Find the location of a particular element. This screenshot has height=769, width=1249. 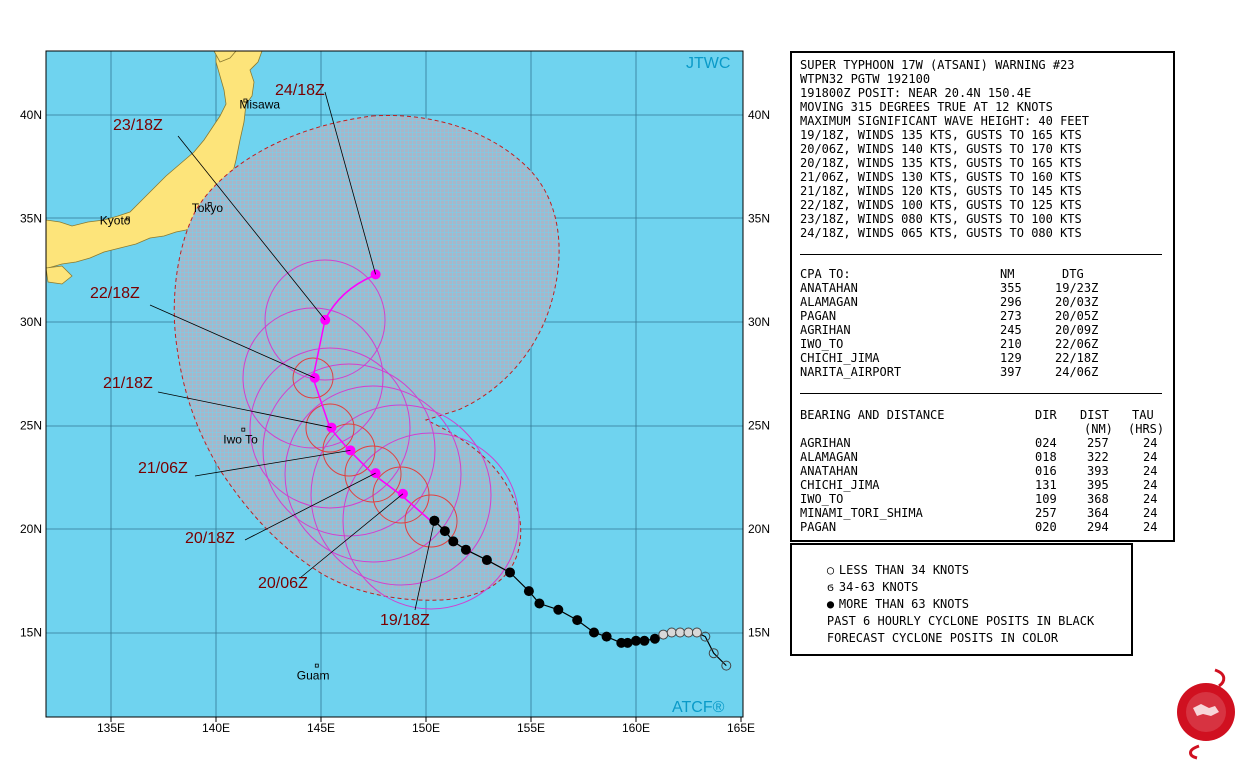

cpa-cell-nm: 129 is located at coordinates (1011, 358).